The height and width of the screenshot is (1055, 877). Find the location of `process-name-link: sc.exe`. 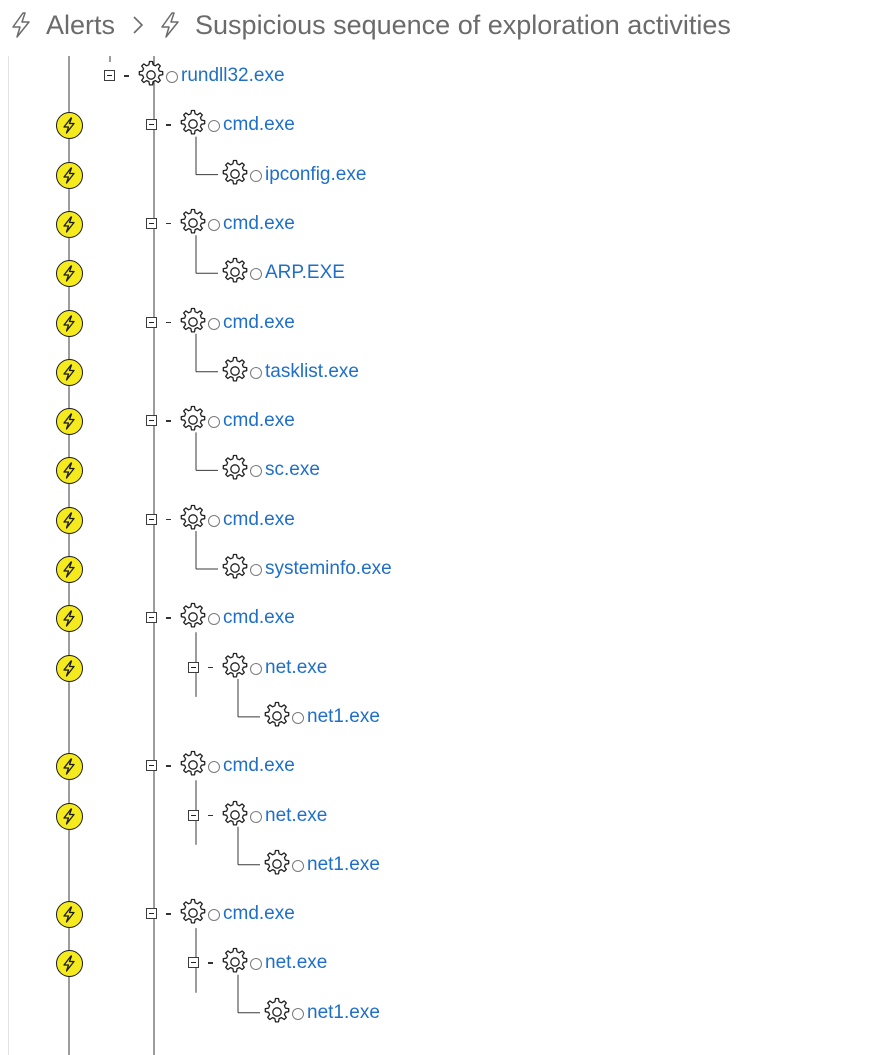

process-name-link: sc.exe is located at coordinates (292, 470).